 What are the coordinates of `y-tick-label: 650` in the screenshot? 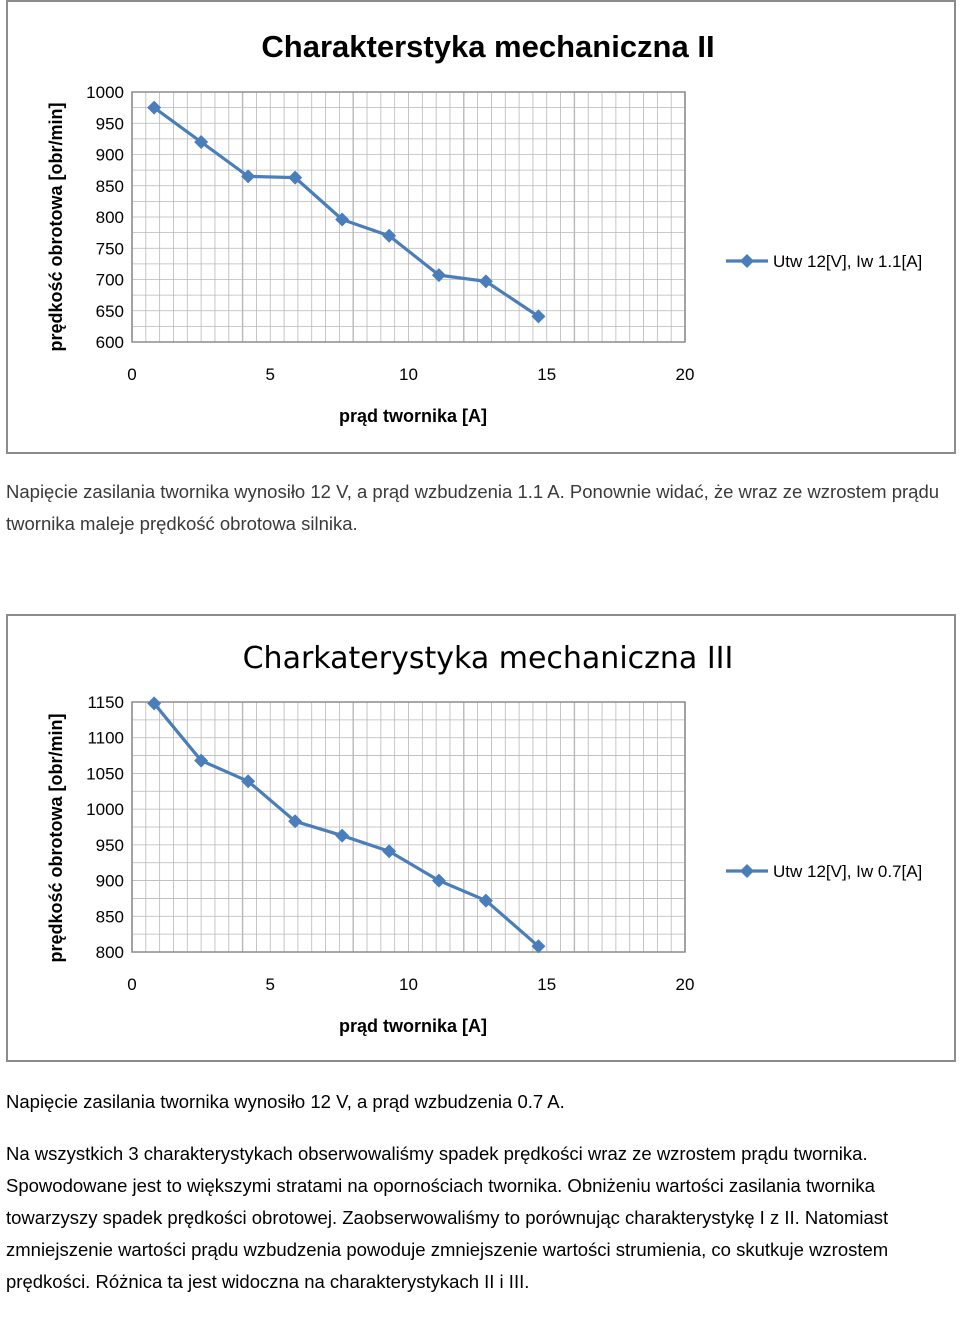 It's located at (110, 311).